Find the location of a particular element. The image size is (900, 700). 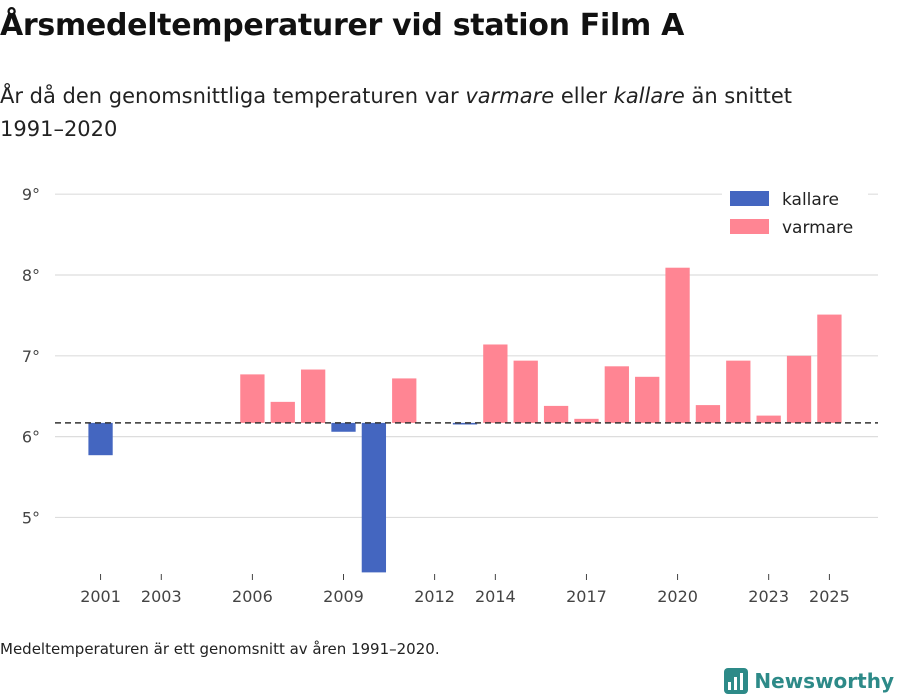

bar-2022 is located at coordinates (738, 391).